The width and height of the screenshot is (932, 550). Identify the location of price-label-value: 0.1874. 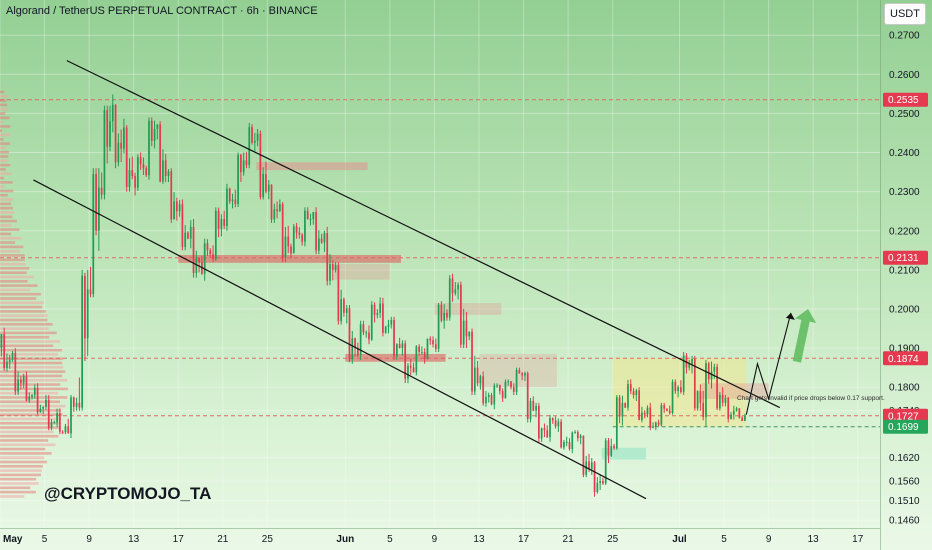
(903, 359).